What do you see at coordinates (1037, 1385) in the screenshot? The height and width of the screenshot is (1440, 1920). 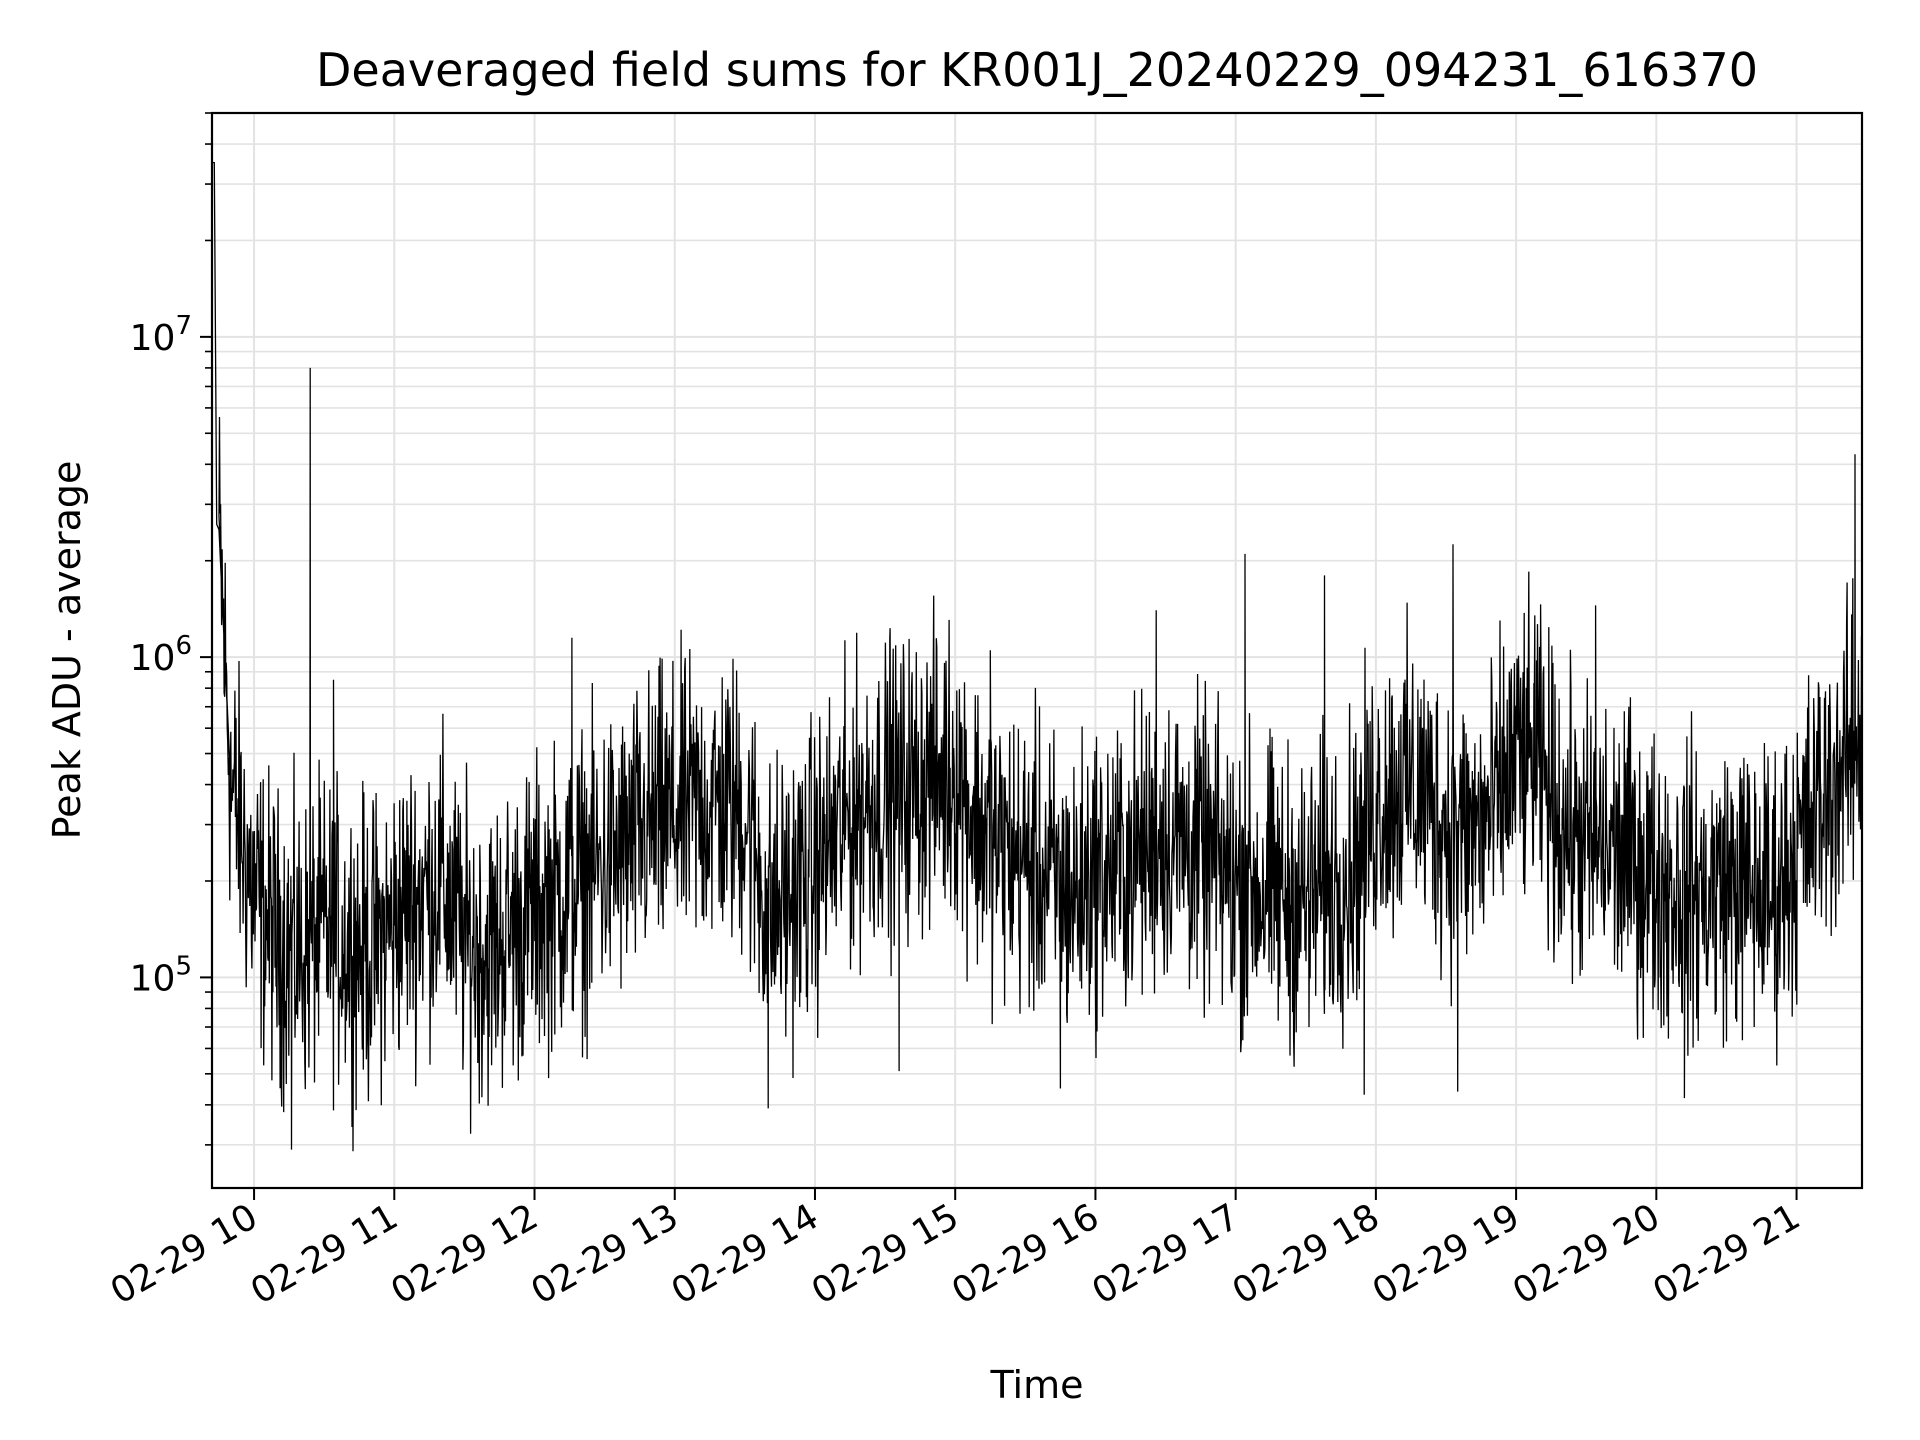 I see `x-axis-label: Time` at bounding box center [1037, 1385].